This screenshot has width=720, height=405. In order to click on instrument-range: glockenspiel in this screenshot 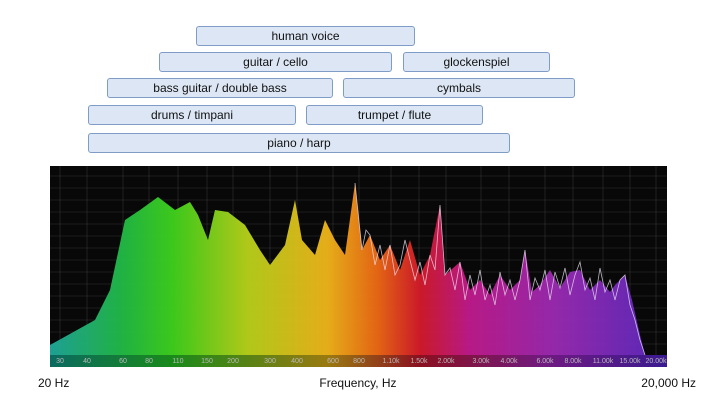, I will do `click(476, 62)`.